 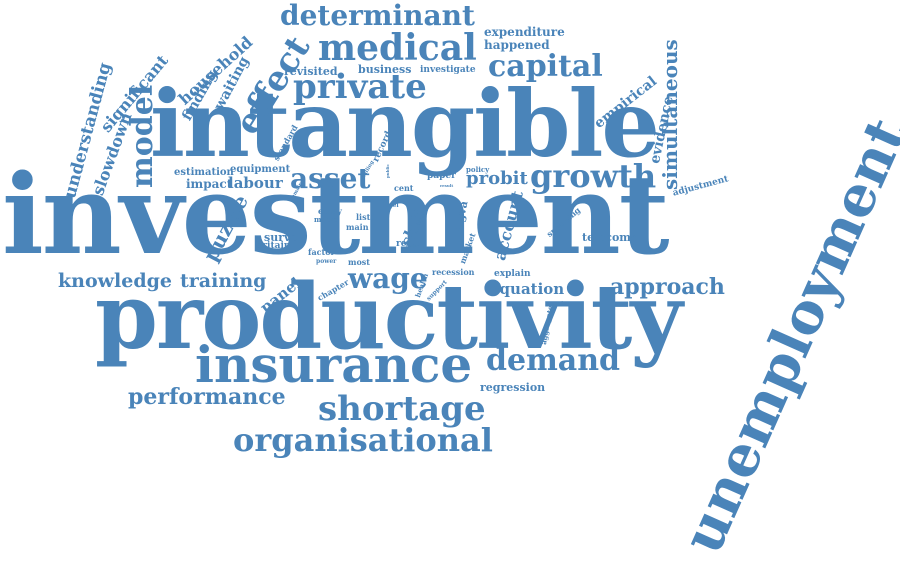 What do you see at coordinates (517, 45) in the screenshot?
I see `word-happened: happened` at bounding box center [517, 45].